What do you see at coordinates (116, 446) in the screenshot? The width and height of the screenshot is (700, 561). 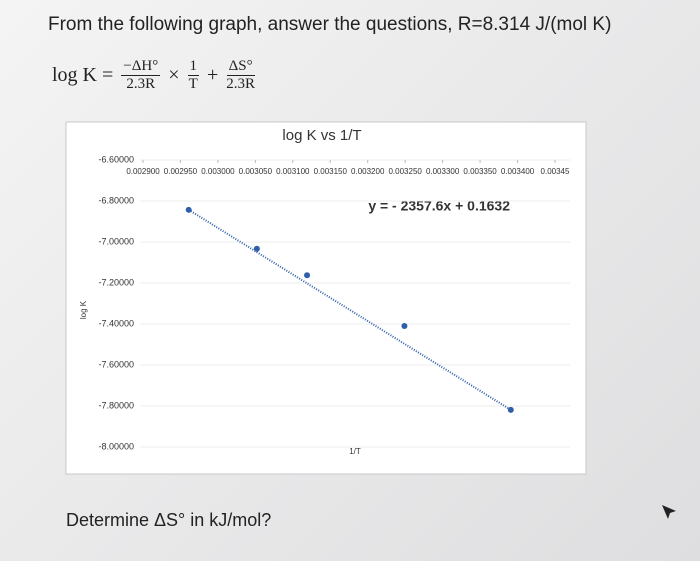 I see `y-tick-label: -8.00000` at bounding box center [116, 446].